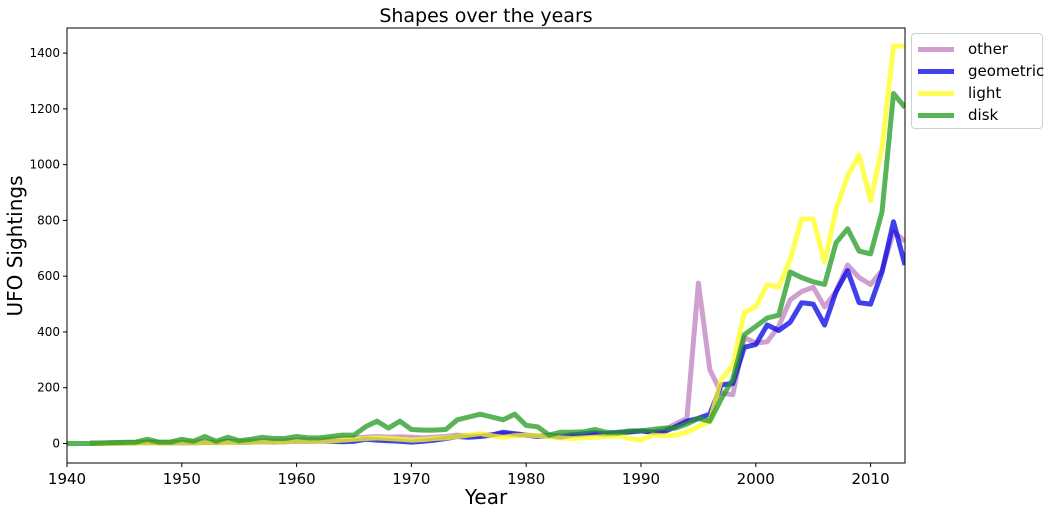 The image size is (1049, 515). I want to click on y-tick-label: 1000, so click(44, 165).